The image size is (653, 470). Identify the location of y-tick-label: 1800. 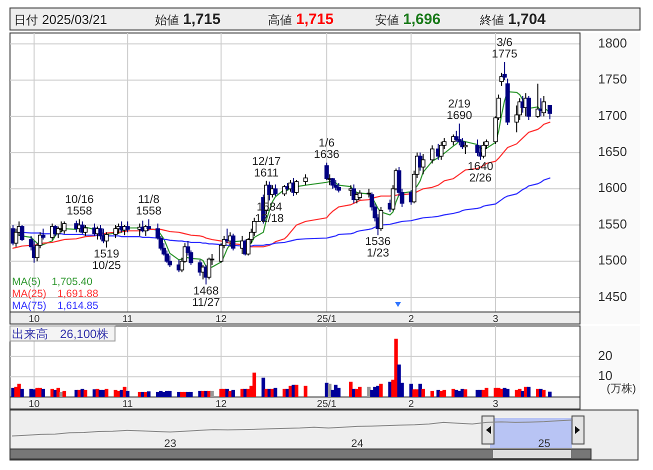
(612, 42).